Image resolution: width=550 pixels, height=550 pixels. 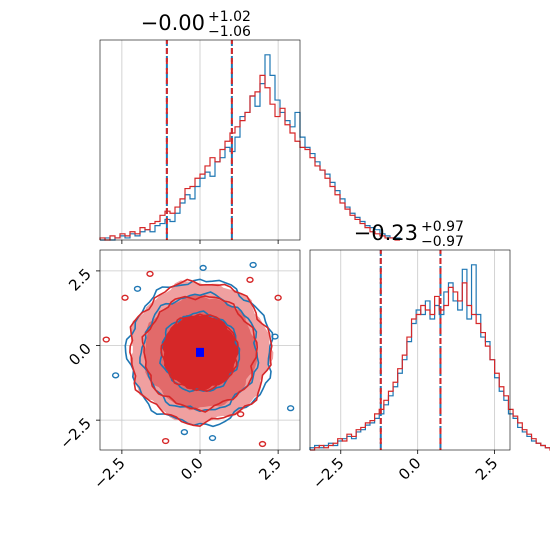 I want to click on axes-frame, so click(x=410, y=350).